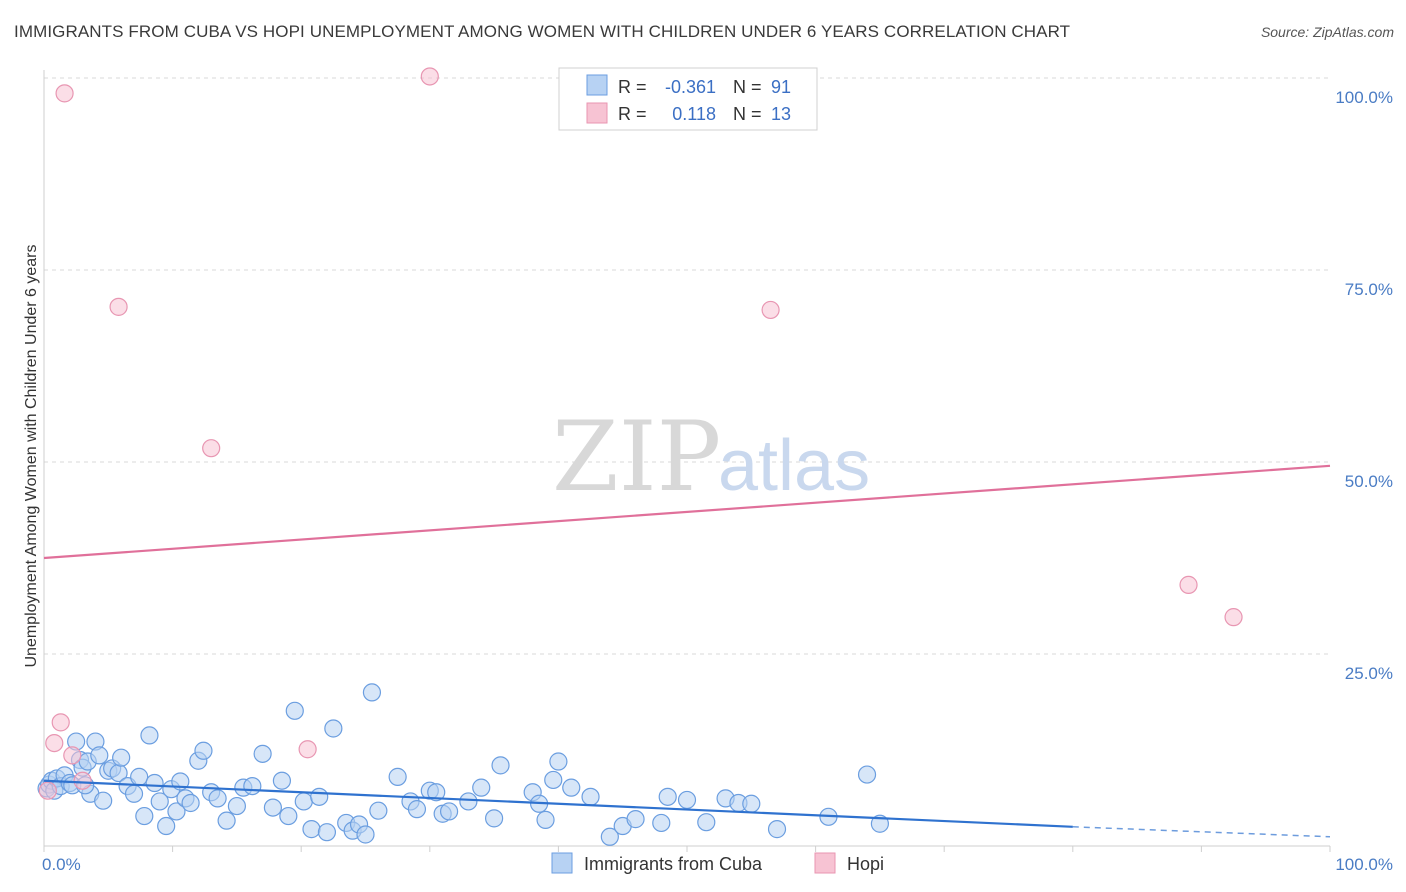  I want to click on legend-n-value-1: 91, so click(781, 87).